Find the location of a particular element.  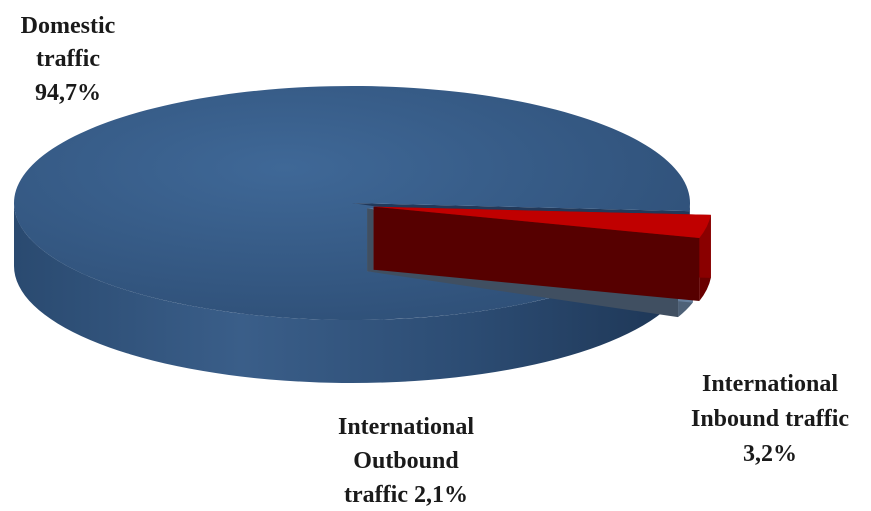

slice-label-outbound: International Outbound traffic 2,1% is located at coordinates (406, 461).